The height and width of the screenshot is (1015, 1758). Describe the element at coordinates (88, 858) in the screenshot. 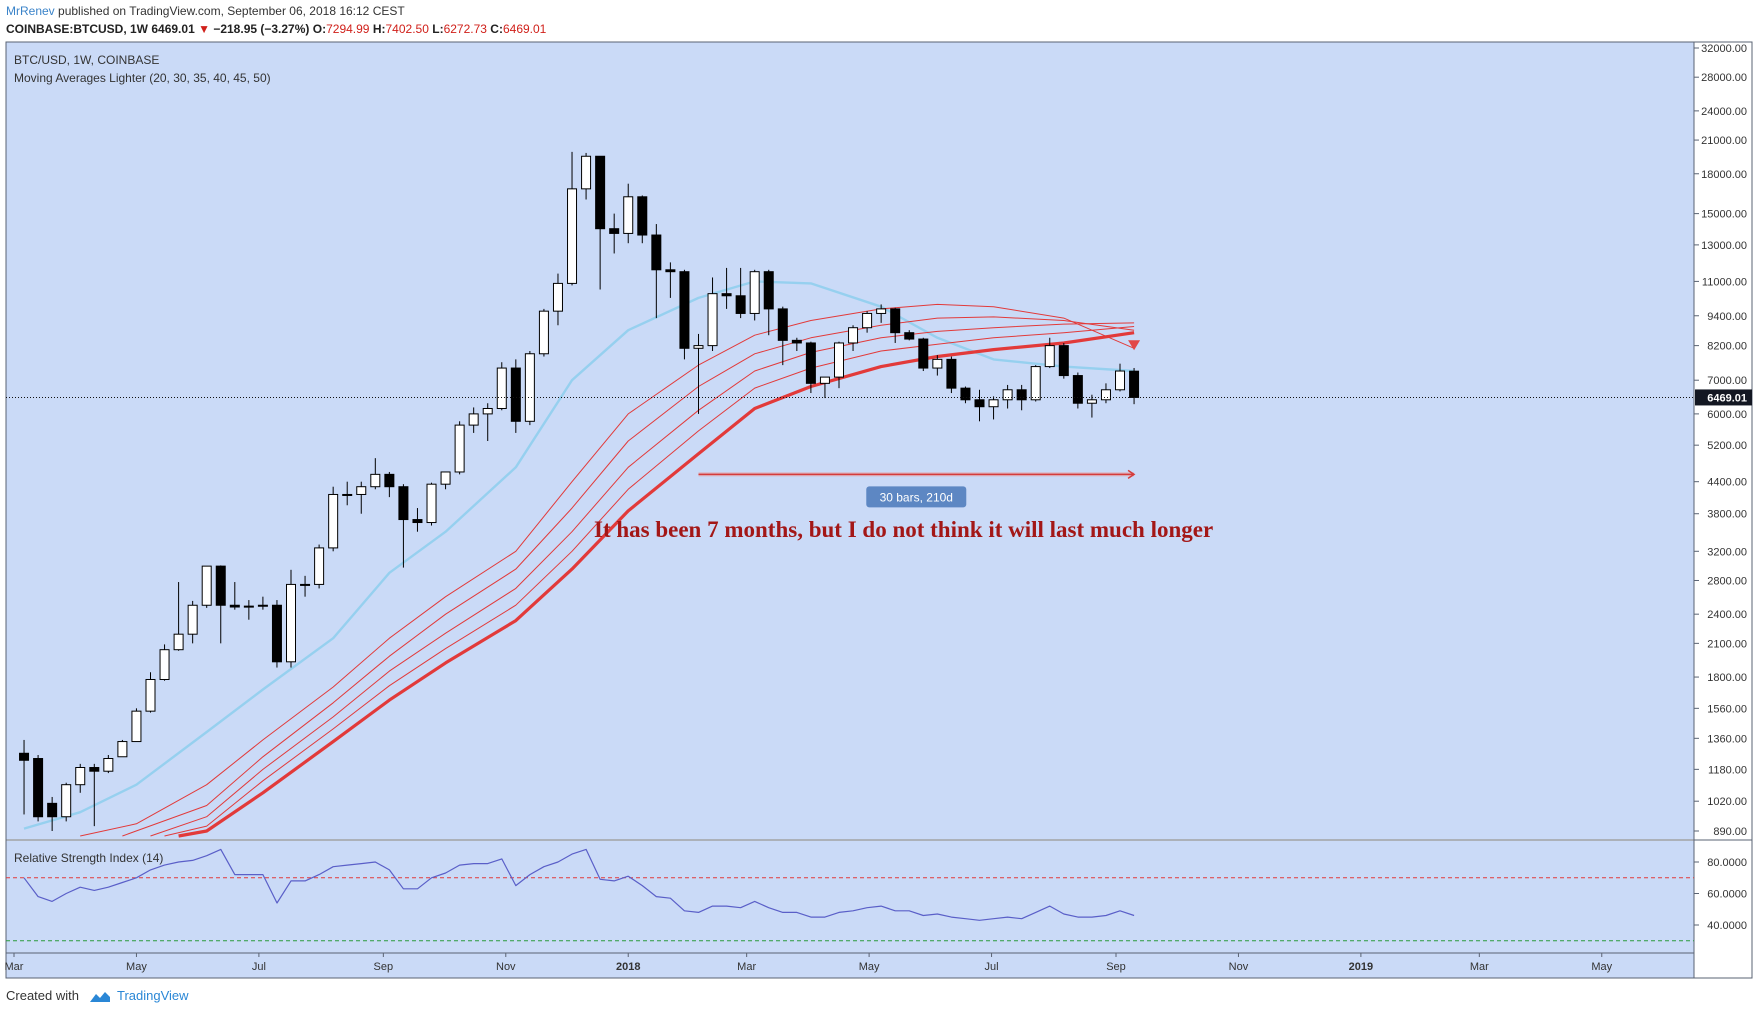

I see `rsi-legend: Relative Strength Index (14)` at that location.